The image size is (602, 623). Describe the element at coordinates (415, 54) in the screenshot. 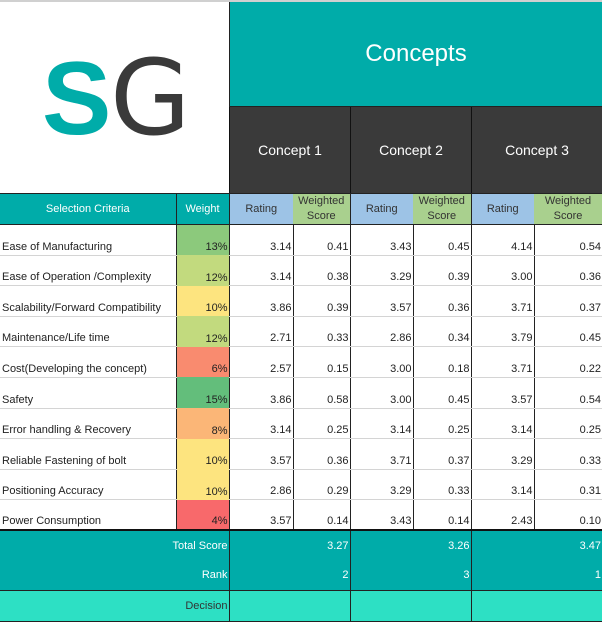

I see `concepts-title: Concepts` at that location.